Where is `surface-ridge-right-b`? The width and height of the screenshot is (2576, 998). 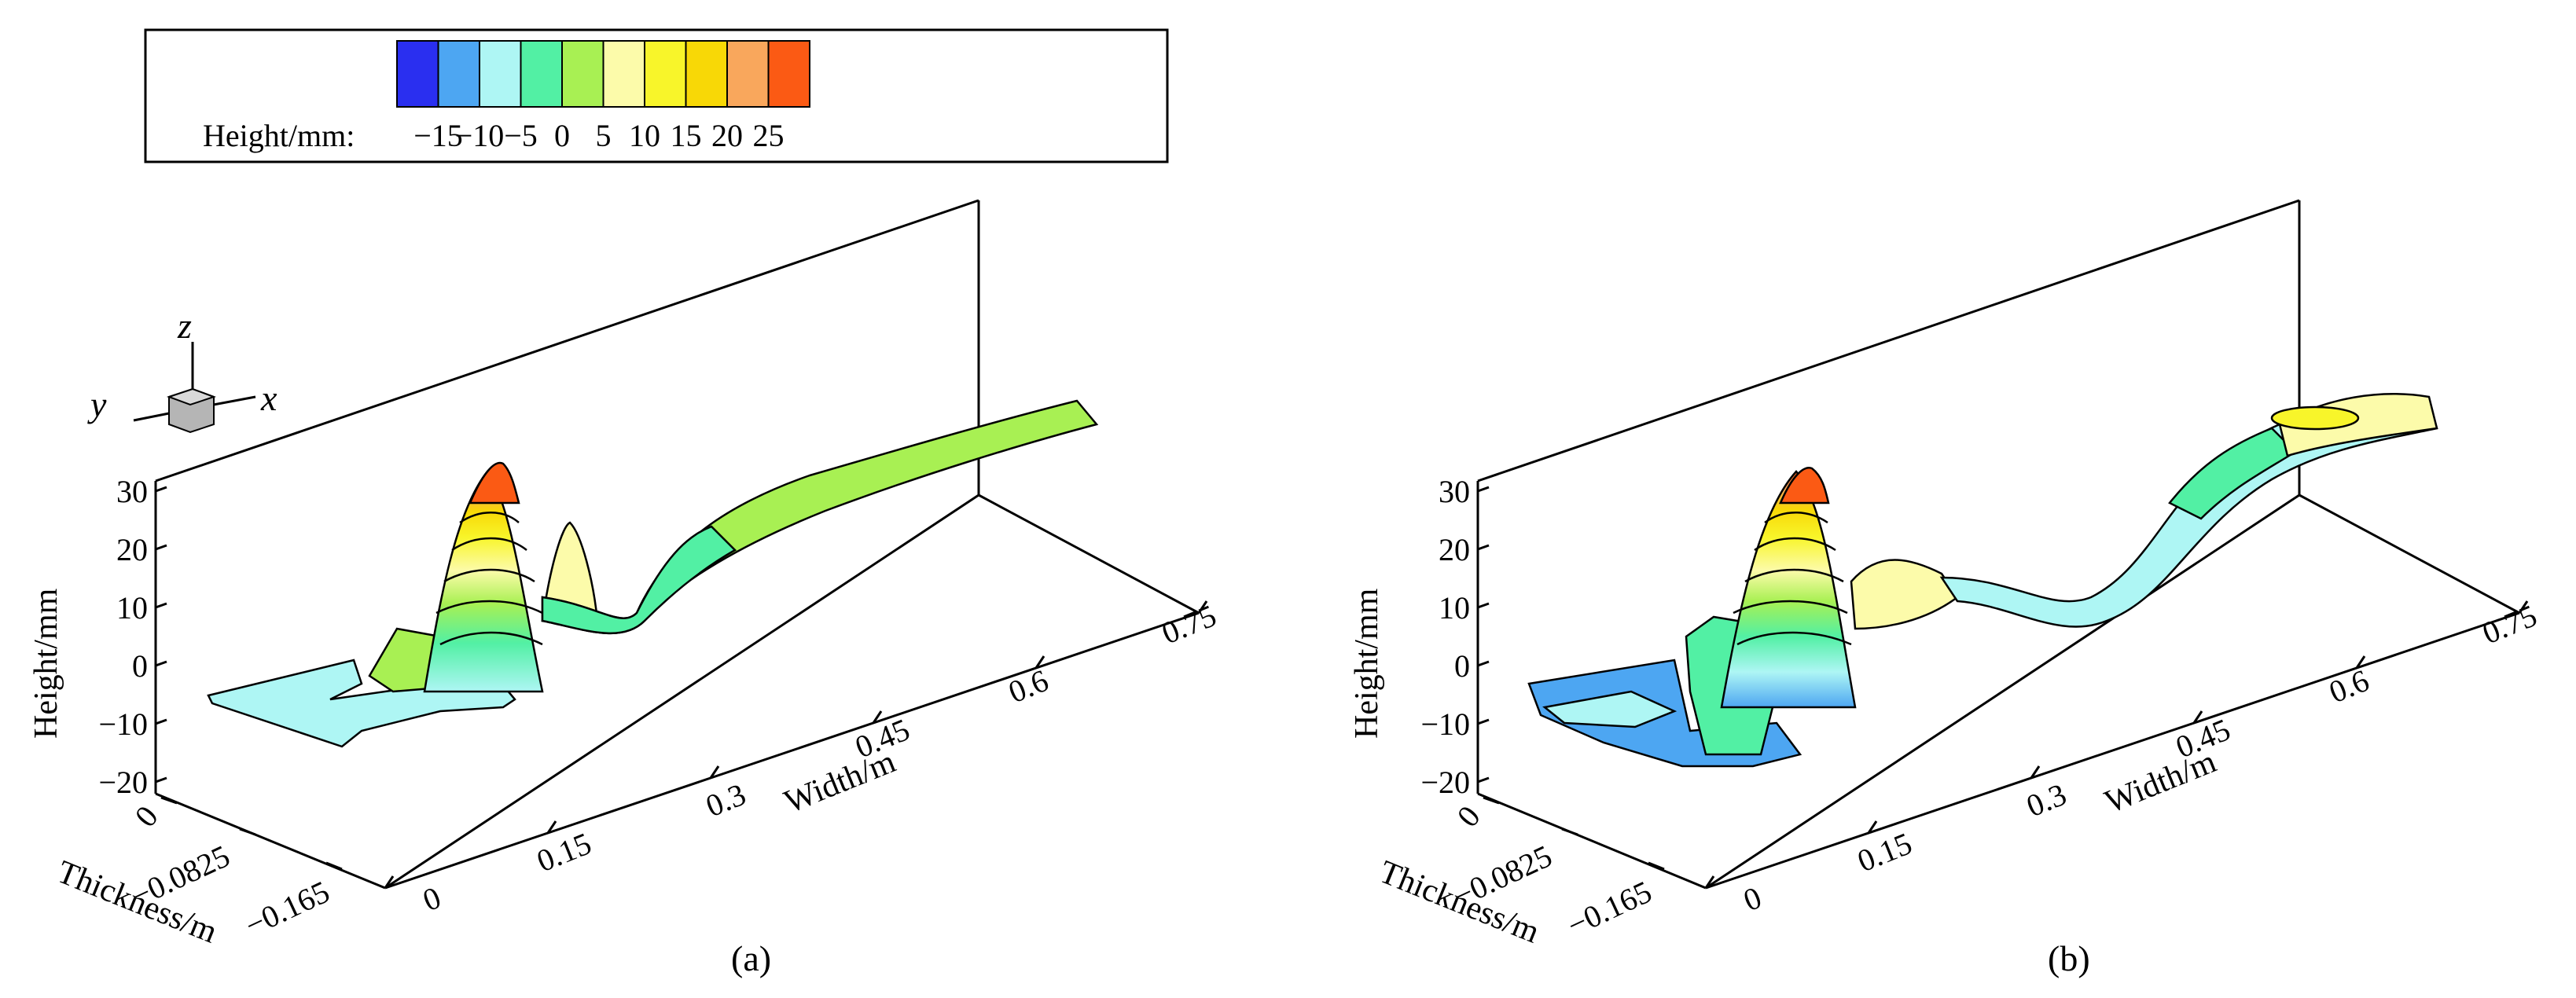
surface-ridge-right-b is located at coordinates (1904, 594).